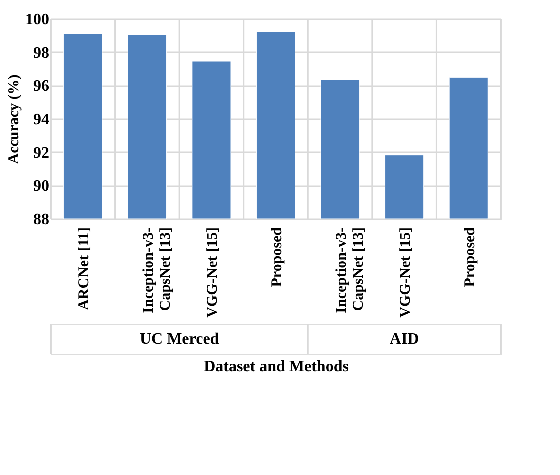  Describe the element at coordinates (405, 339) in the screenshot. I see `text: AID` at that location.